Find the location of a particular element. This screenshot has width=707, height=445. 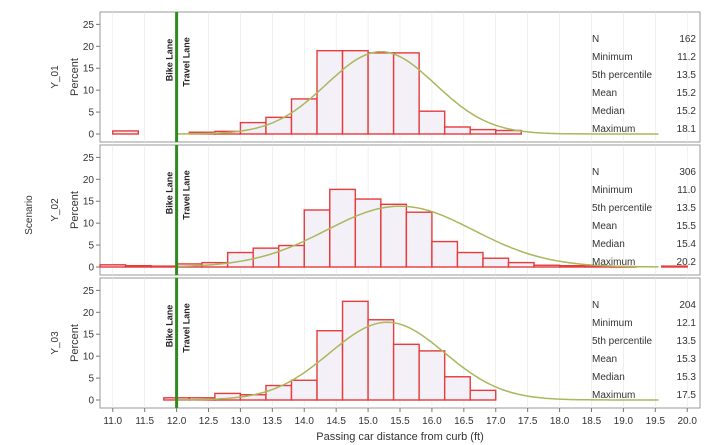

x-tick-label: 17.5 is located at coordinates (528, 421).